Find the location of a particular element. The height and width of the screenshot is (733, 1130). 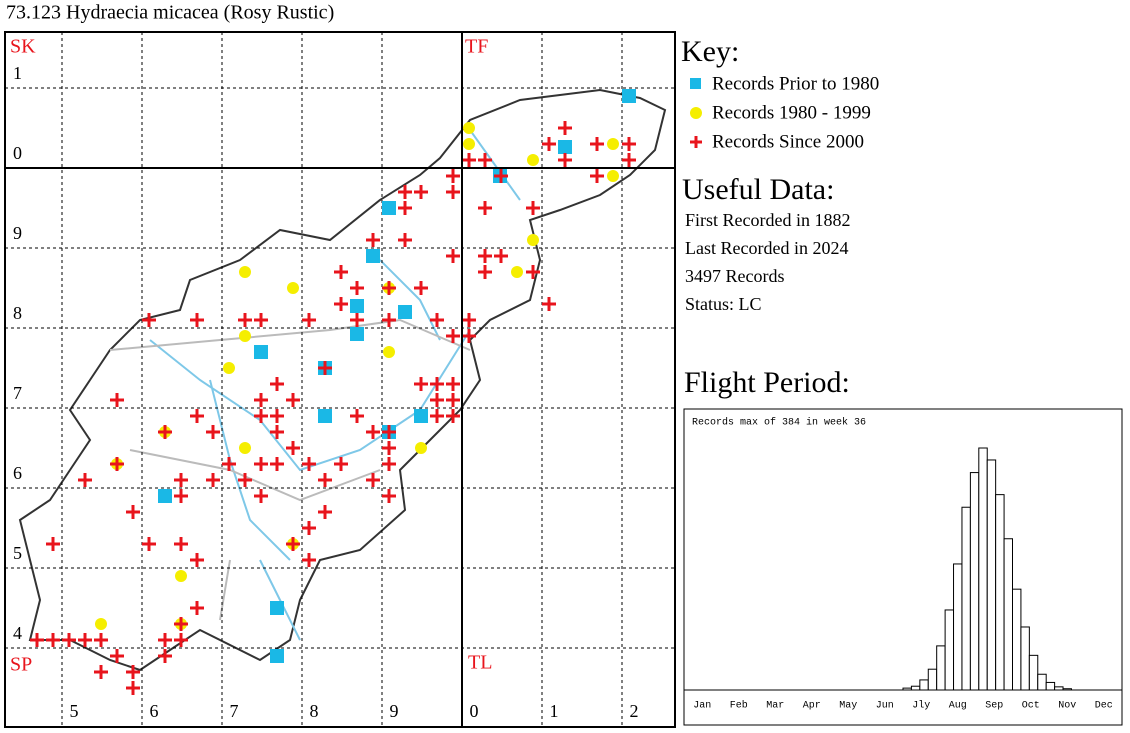

key-item: Records 1980 - 1999 is located at coordinates (791, 112).